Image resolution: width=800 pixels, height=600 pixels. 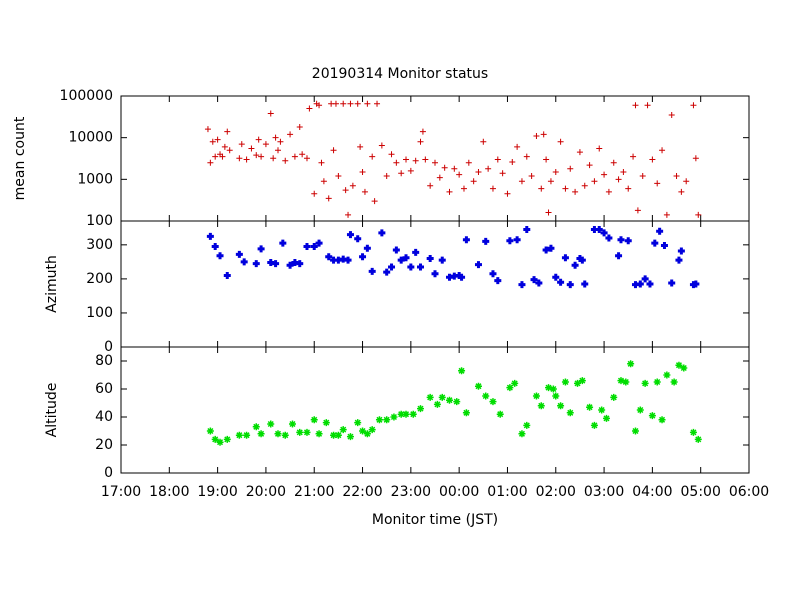 I want to click on x-tick-label: 17:00, so click(x=121, y=492).